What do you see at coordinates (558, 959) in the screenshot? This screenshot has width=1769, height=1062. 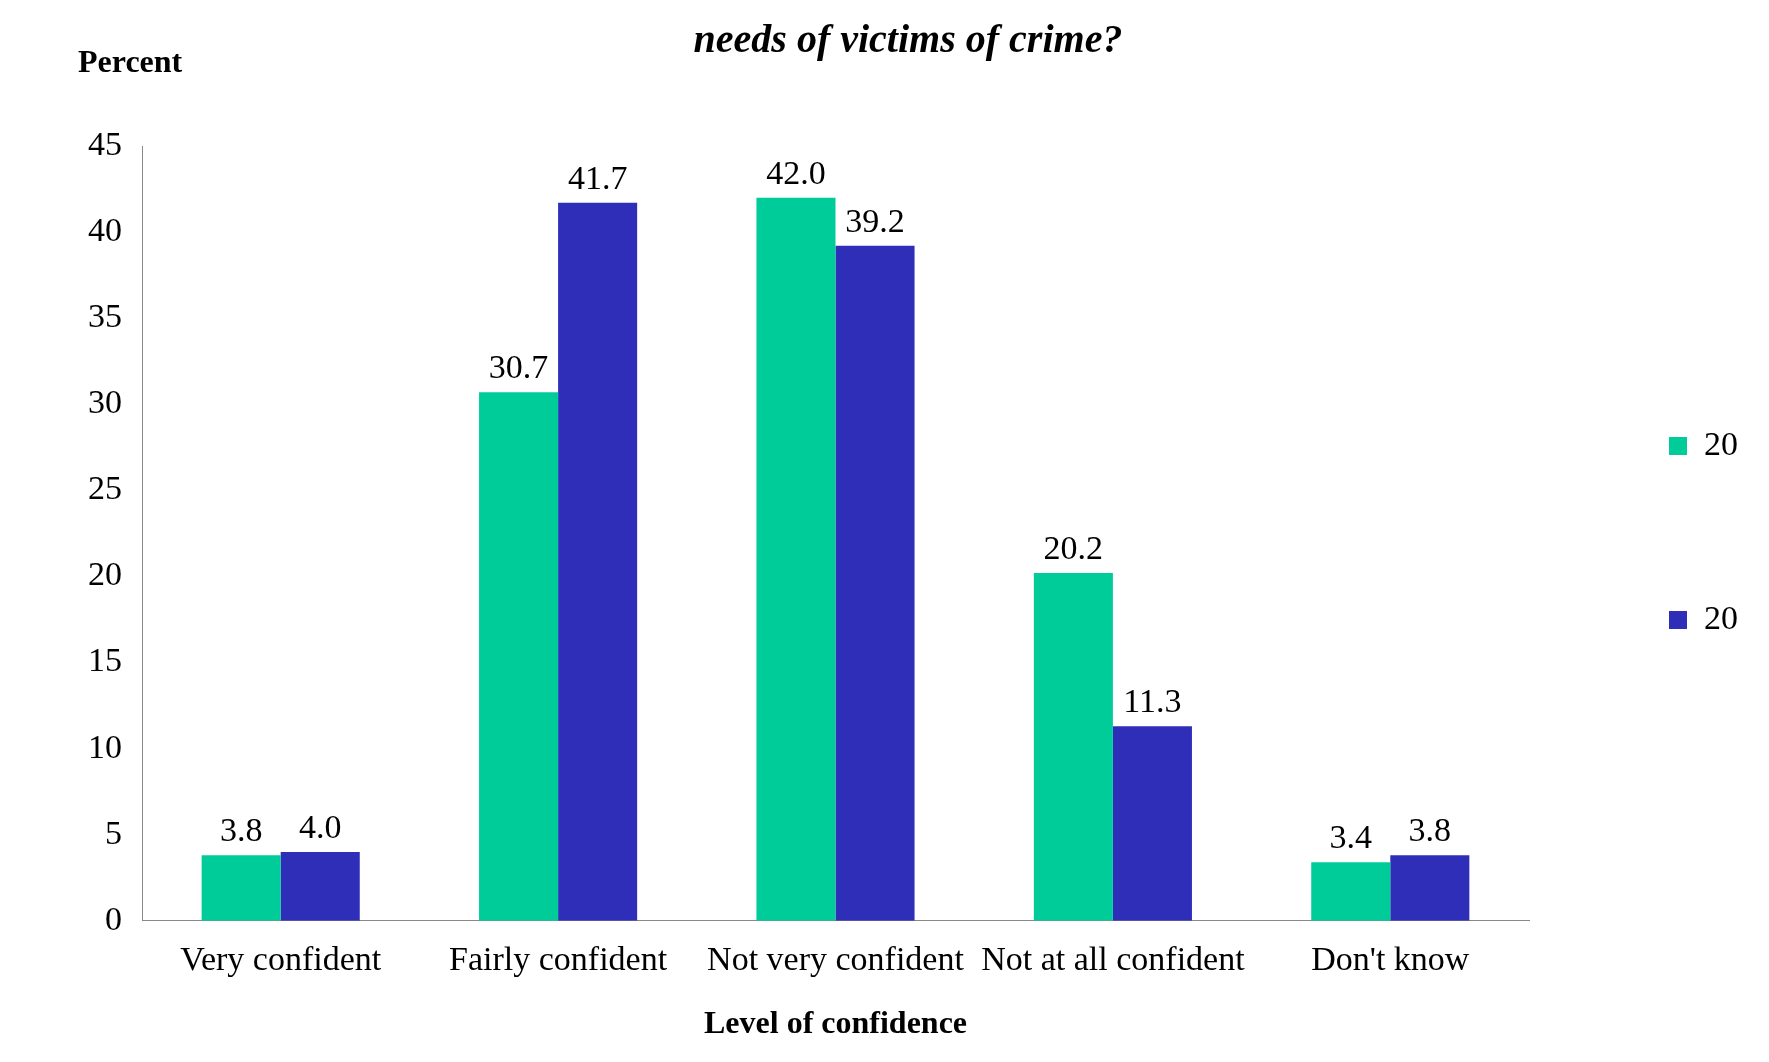 I see `x-tick-label: Fairly confident` at bounding box center [558, 959].